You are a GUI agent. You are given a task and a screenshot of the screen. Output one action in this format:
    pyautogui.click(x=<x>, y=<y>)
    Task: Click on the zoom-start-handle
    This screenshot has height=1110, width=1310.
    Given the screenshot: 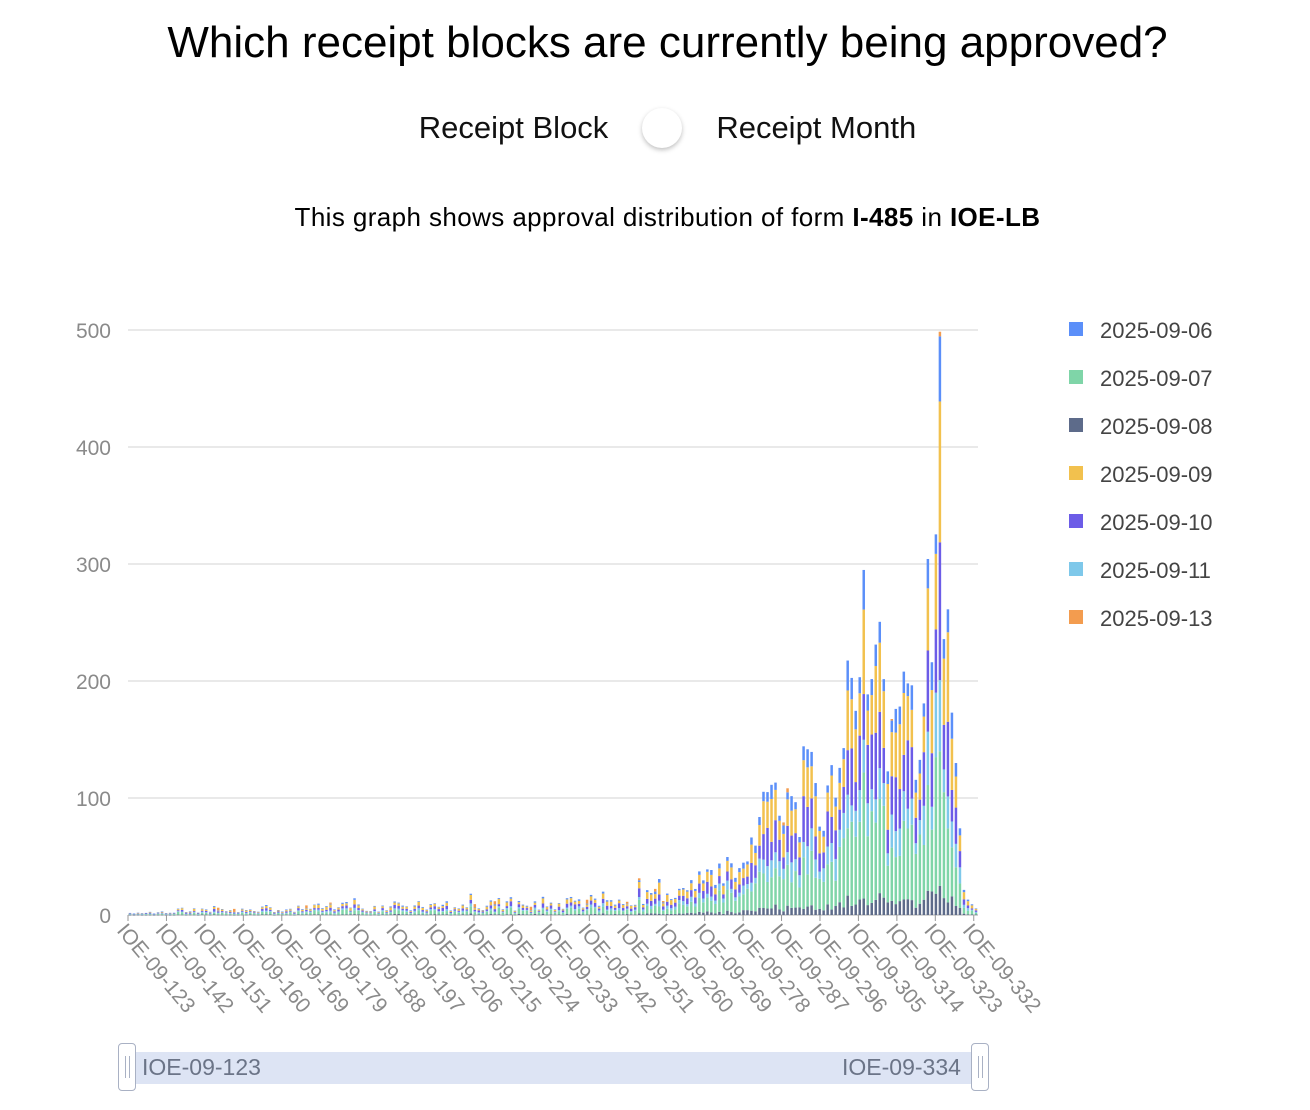 What is the action you would take?
    pyautogui.click(x=127, y=1067)
    